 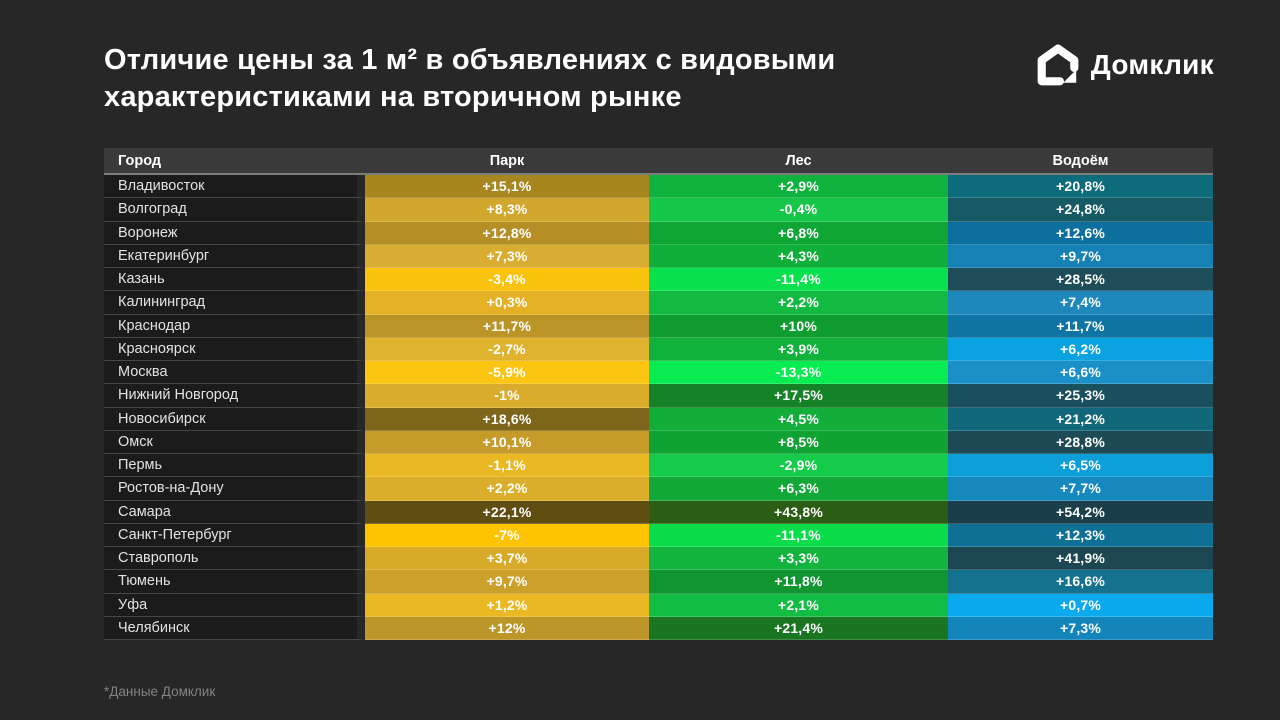 I want to click on water-value-cell: +6,2%, so click(x=1080, y=349).